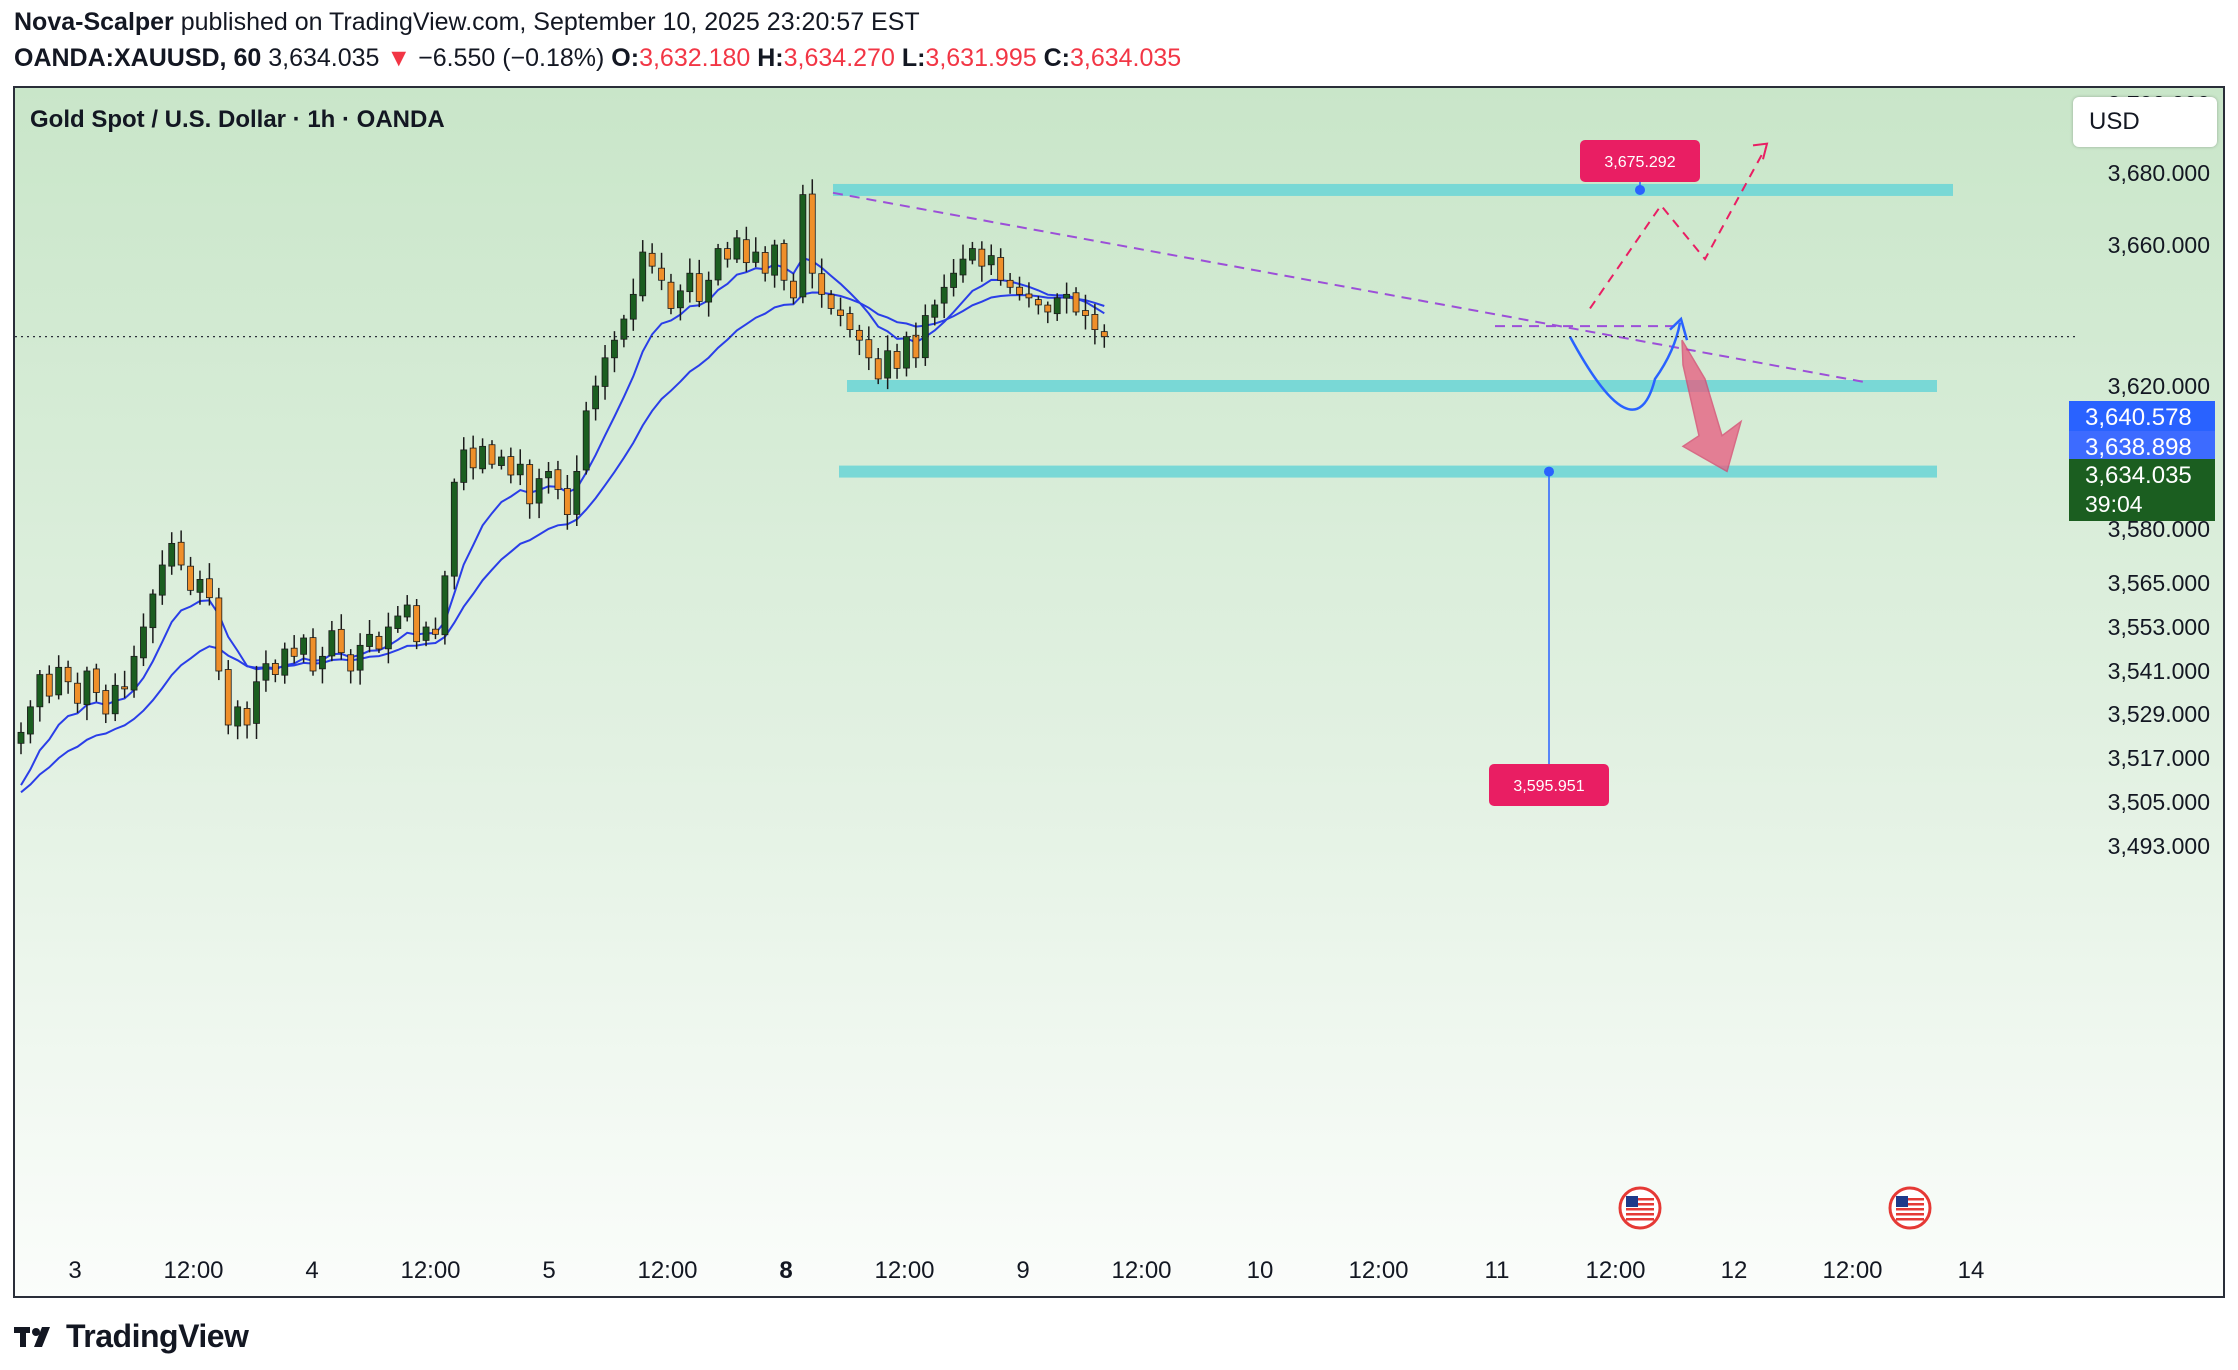  Describe the element at coordinates (1734, 1270) in the screenshot. I see `x-tick-label: 12` at that location.